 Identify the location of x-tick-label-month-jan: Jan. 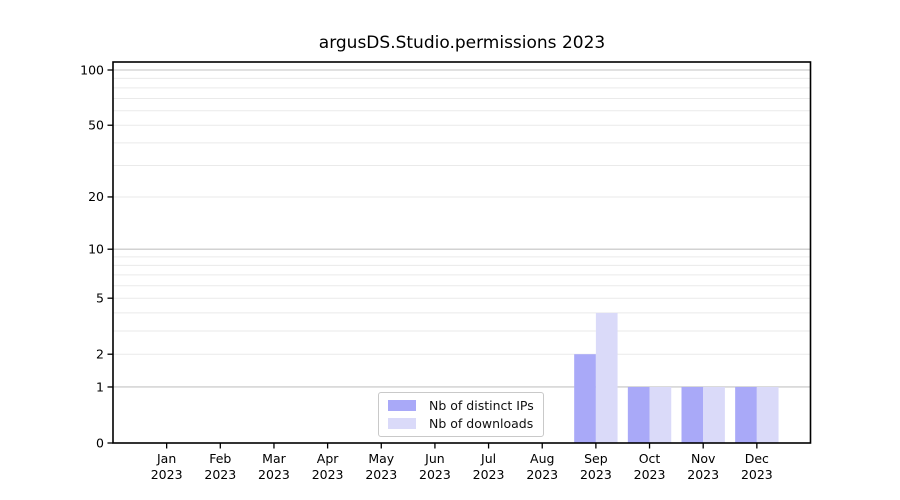
(166, 458).